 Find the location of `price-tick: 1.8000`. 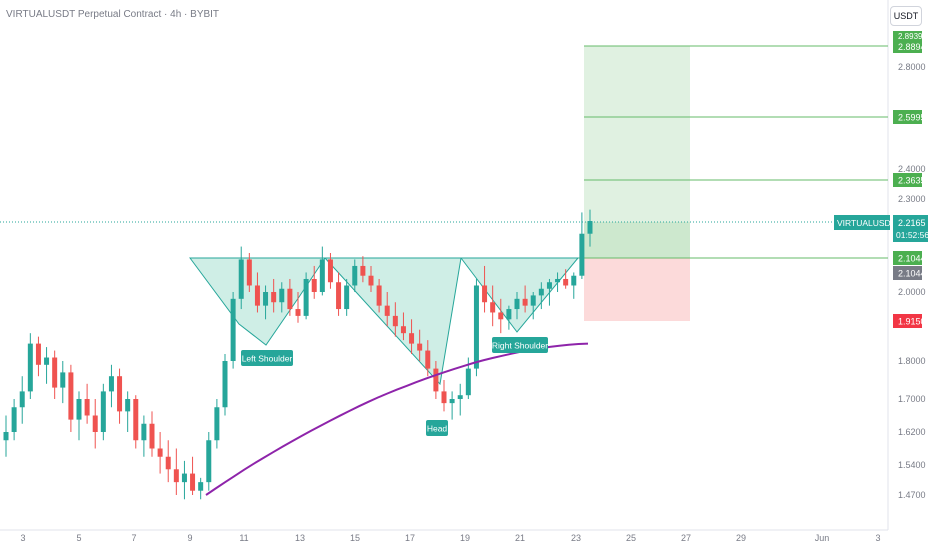

price-tick: 1.8000 is located at coordinates (912, 361).